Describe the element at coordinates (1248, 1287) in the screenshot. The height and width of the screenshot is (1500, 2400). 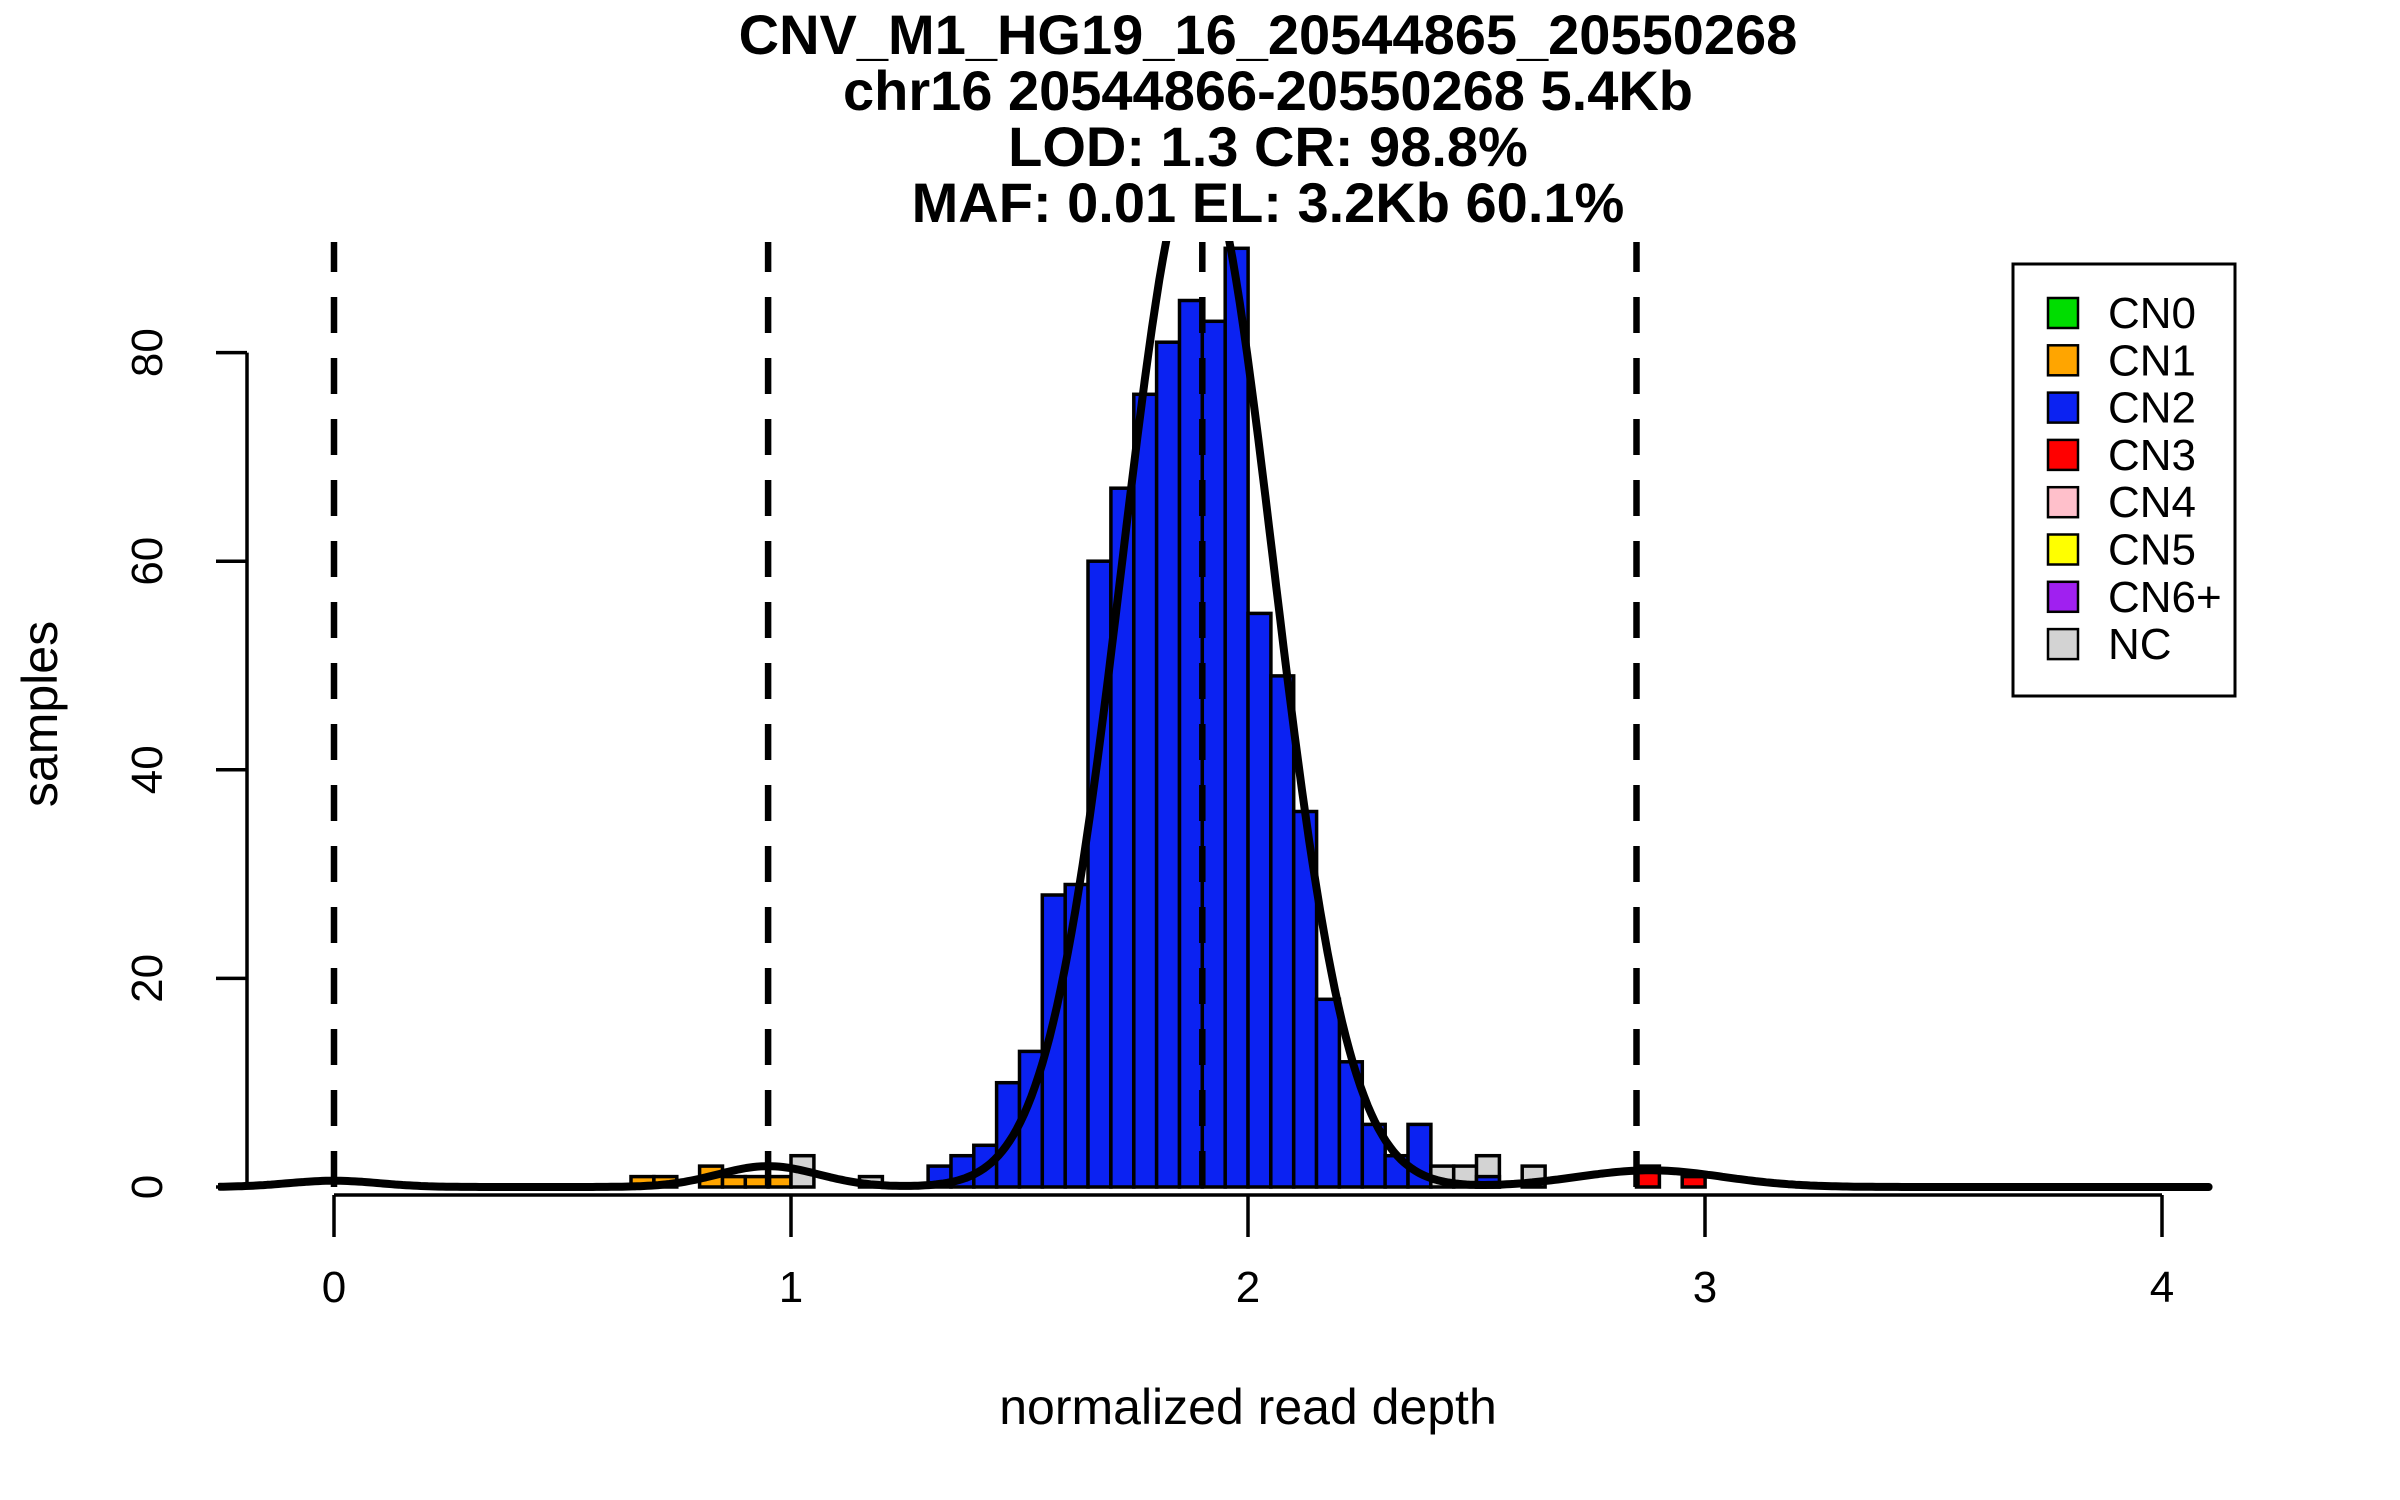
I see `x-axis-tick-label: 2` at that location.